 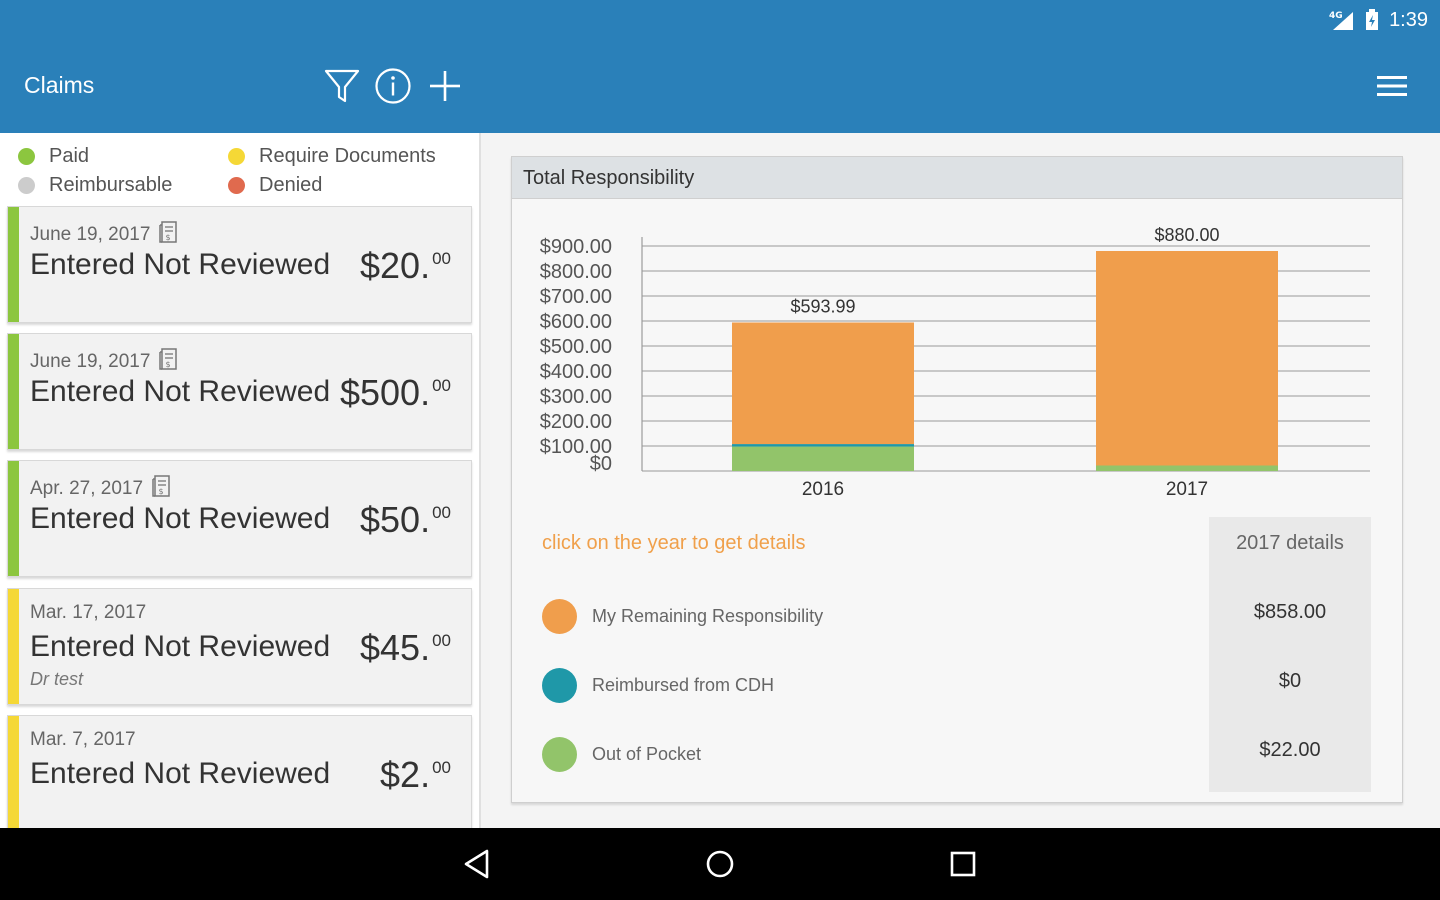 I want to click on claim-amount-whole: $20., so click(x=395, y=265).